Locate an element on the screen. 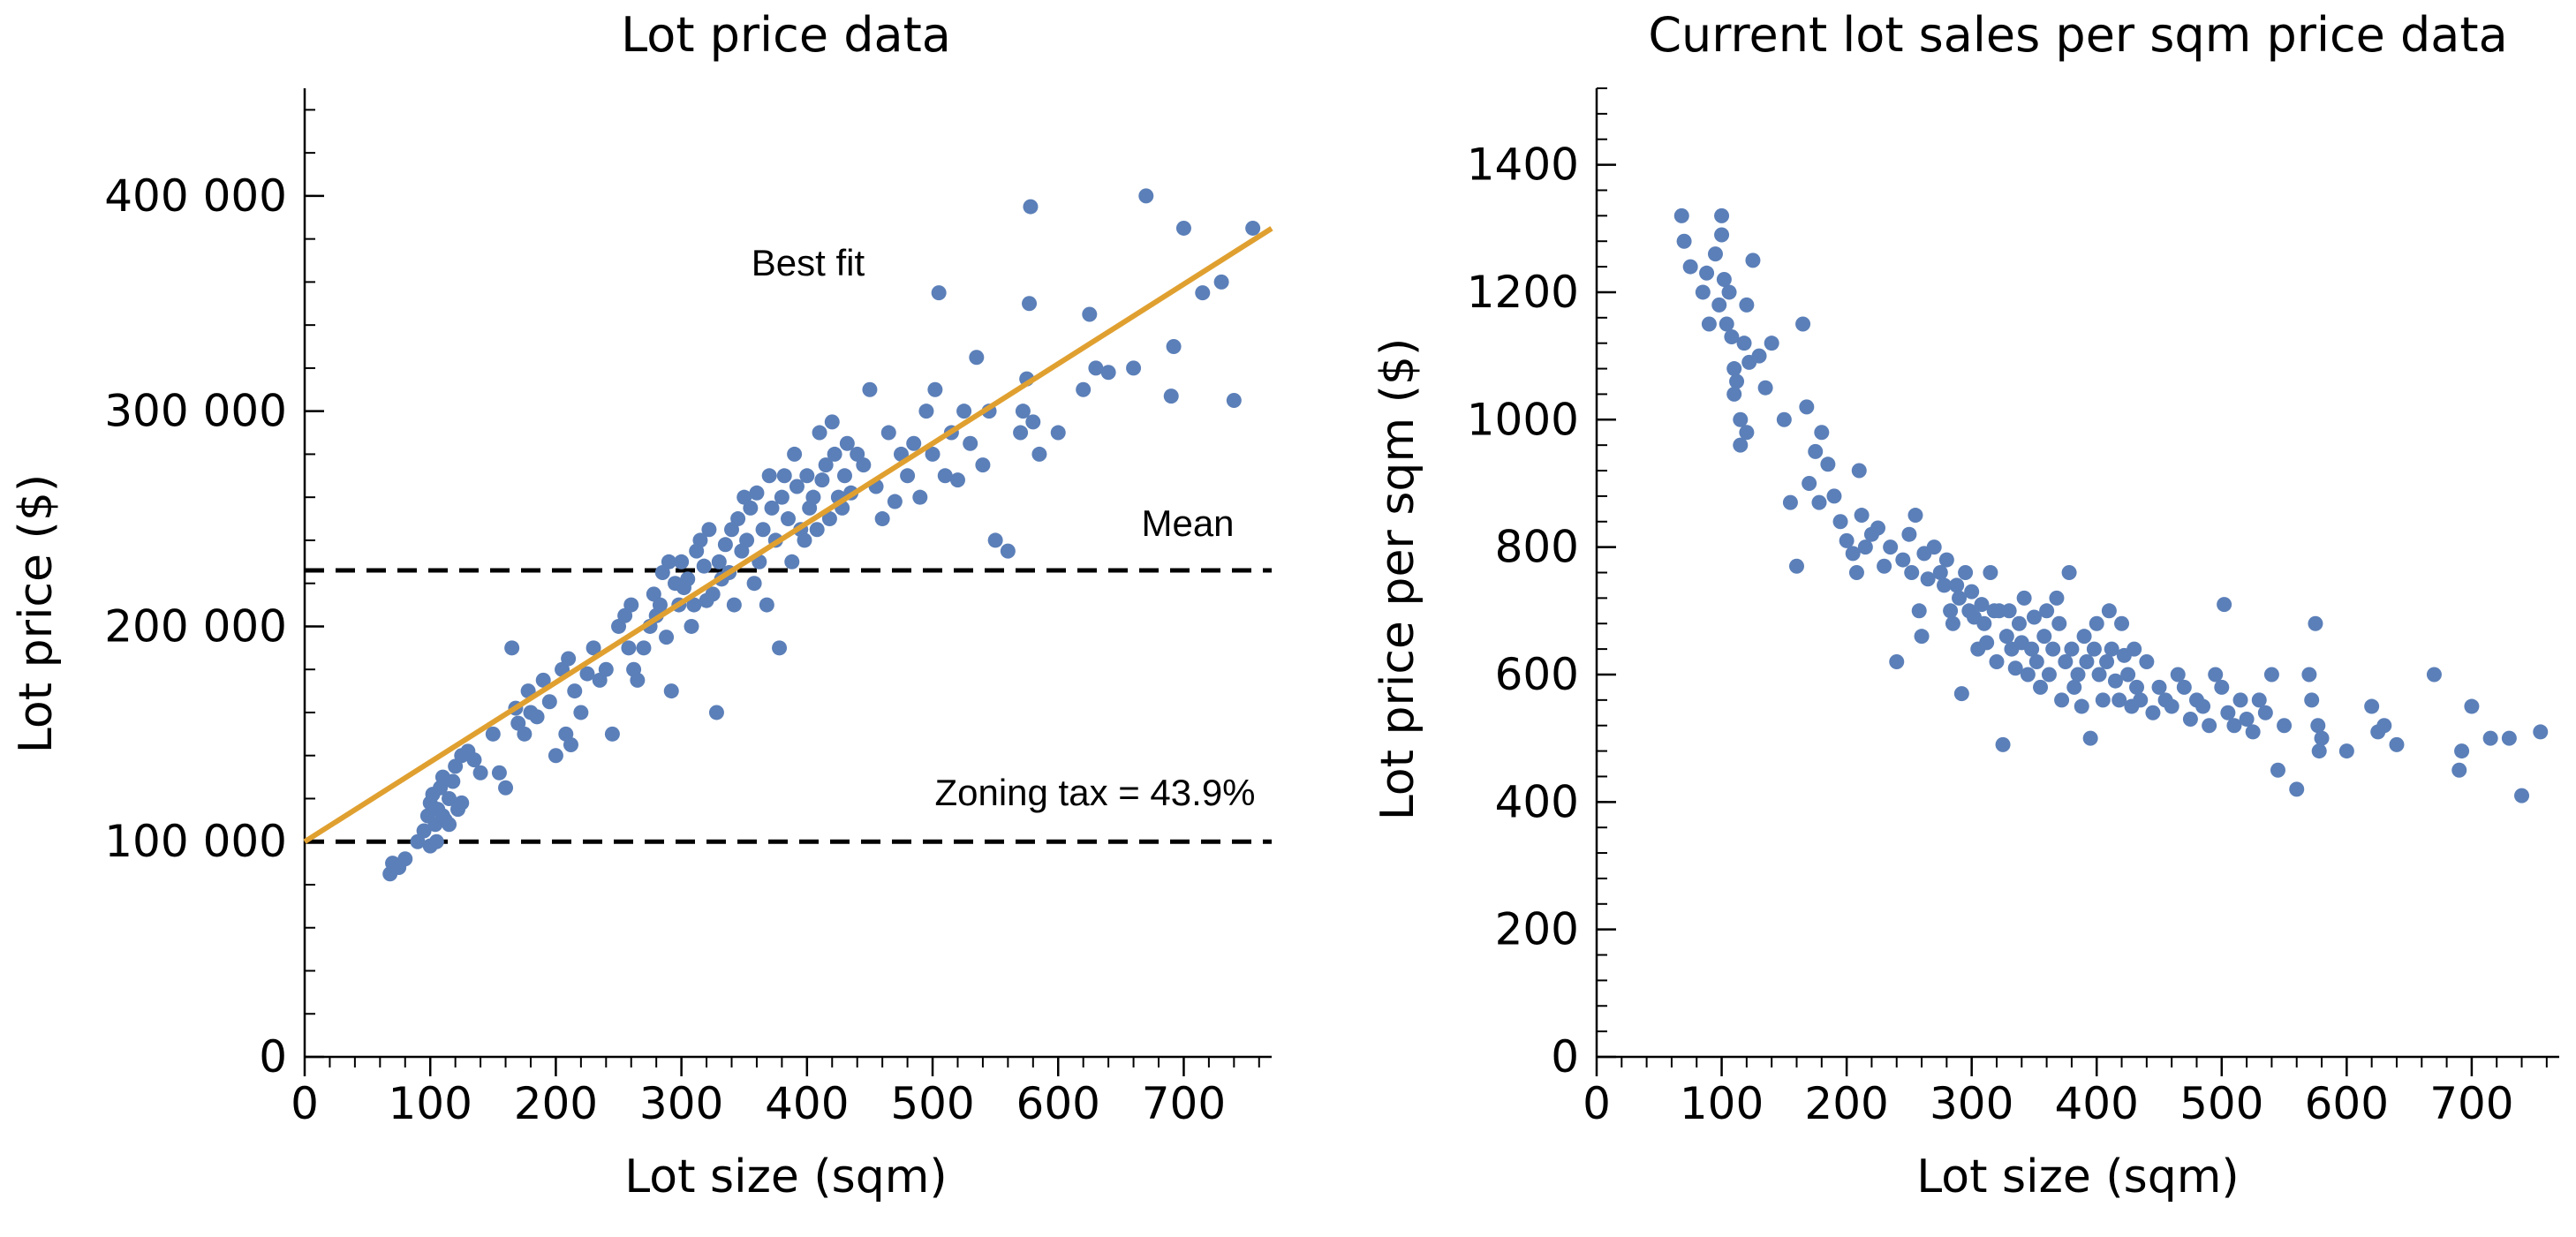 This screenshot has height=1237, width=2576. right-chart-title: Current lot sales per sqm price data is located at coordinates (2077, 35).